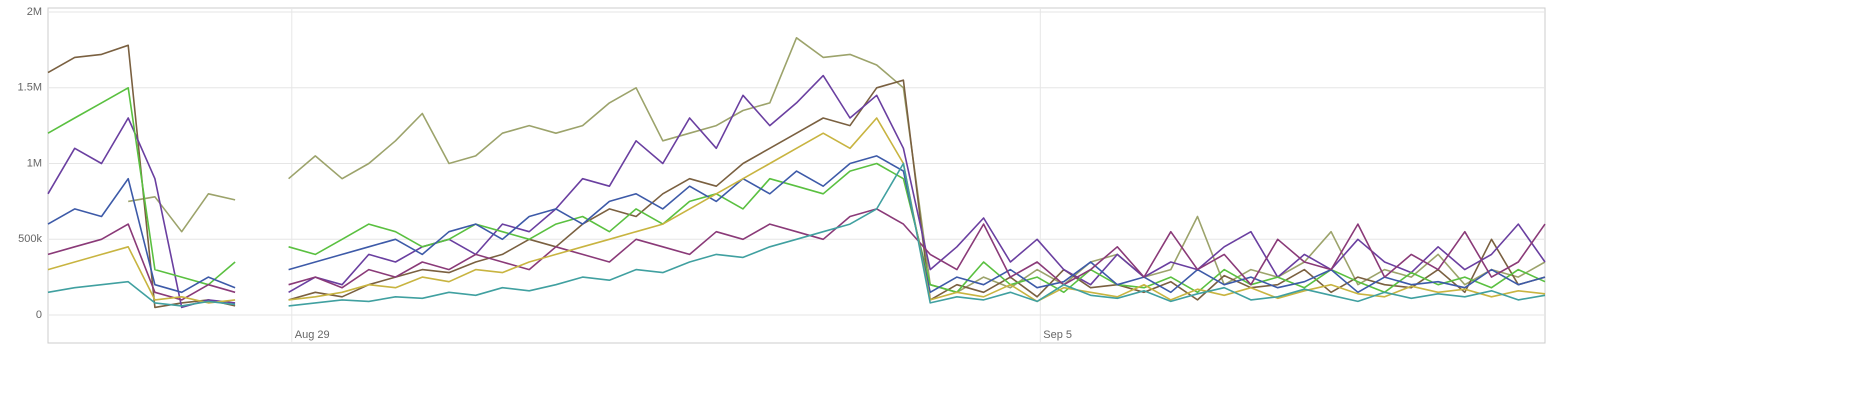 This screenshot has width=1862, height=417. What do you see at coordinates (1057, 335) in the screenshot?
I see `x-tick-label: Sep 5` at bounding box center [1057, 335].